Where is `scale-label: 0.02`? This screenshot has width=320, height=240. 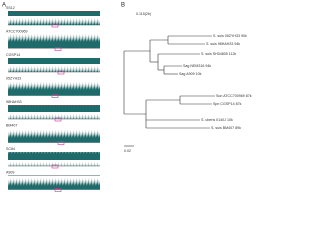
scale-label: 0.02 is located at coordinates (127, 151).